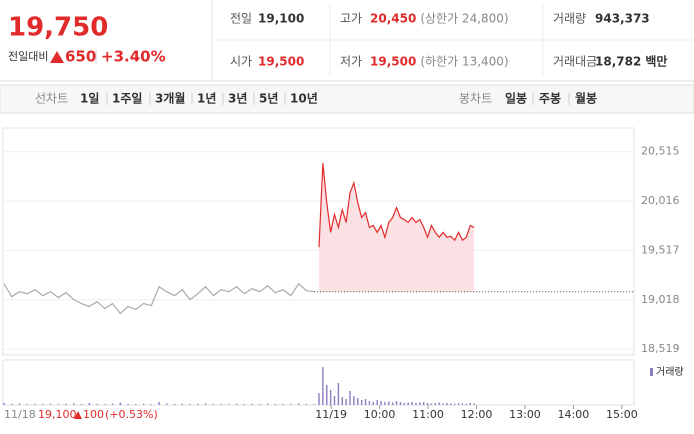  I want to click on cell-label: 저가, so click(351, 62).